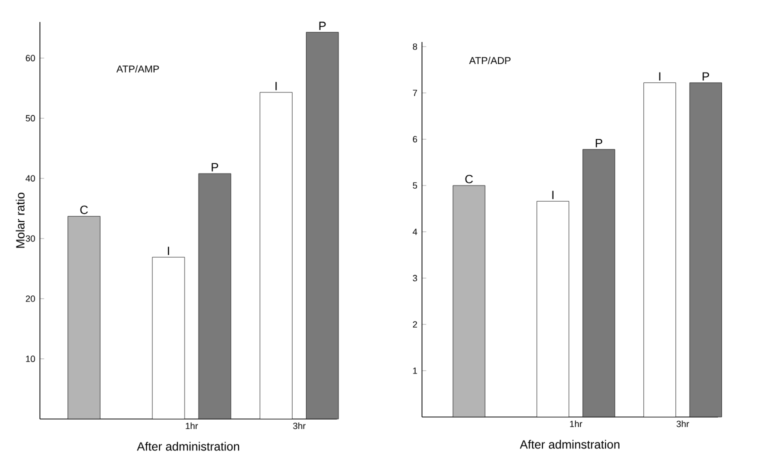 The image size is (773, 472). I want to click on y-tick-label: 5, so click(415, 185).